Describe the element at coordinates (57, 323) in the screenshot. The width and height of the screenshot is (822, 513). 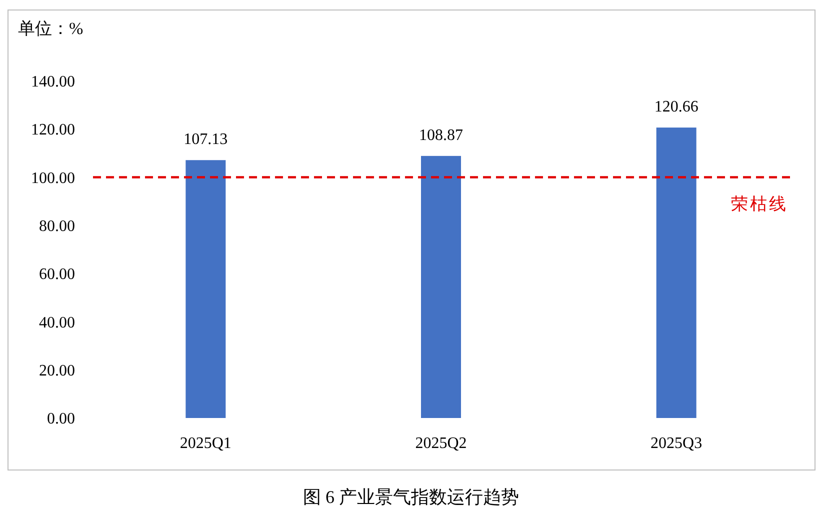
I see `y-tick-label: 40.00` at that location.